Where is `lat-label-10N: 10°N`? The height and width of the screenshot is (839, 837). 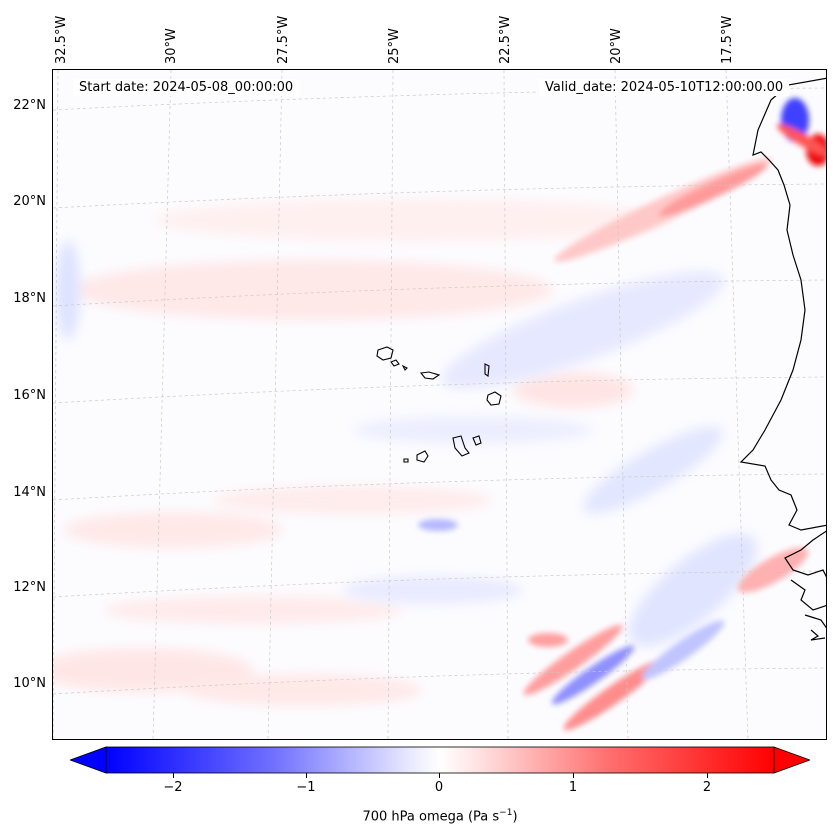 lat-label-10N: 10°N is located at coordinates (29, 683).